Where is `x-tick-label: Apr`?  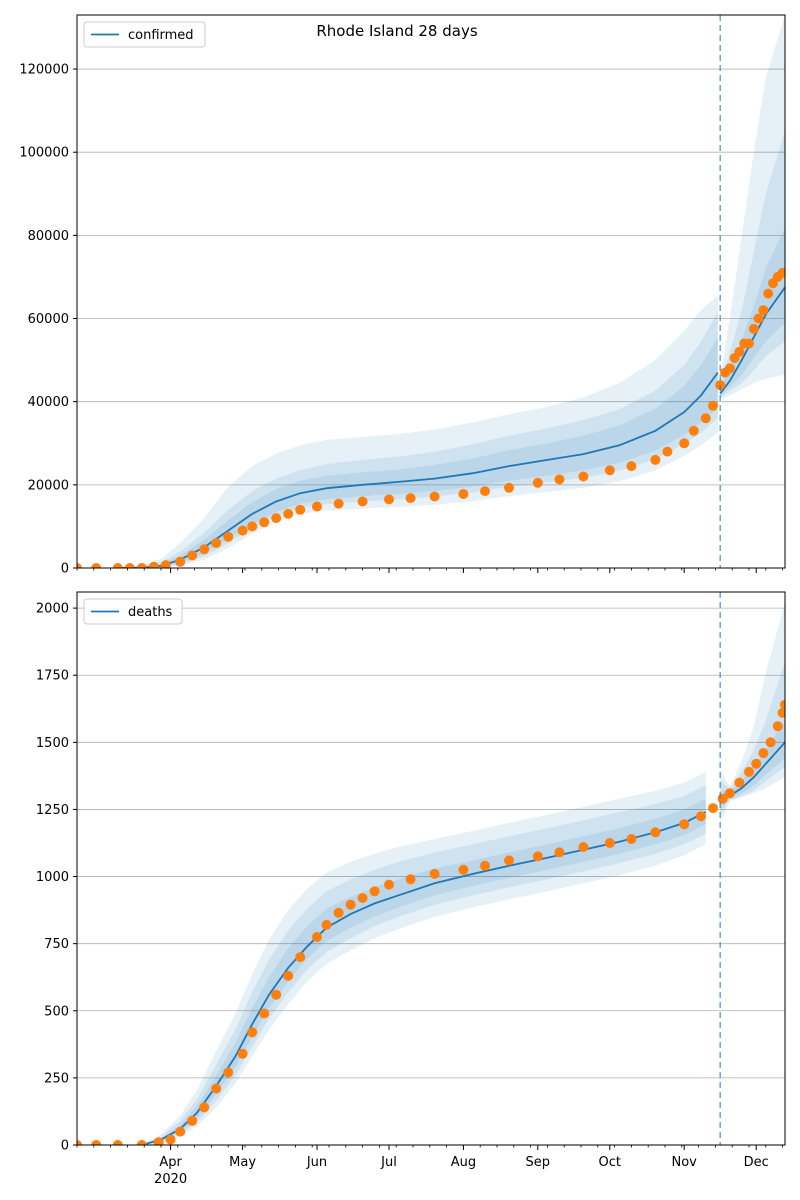
x-tick-label: Apr is located at coordinates (170, 1162).